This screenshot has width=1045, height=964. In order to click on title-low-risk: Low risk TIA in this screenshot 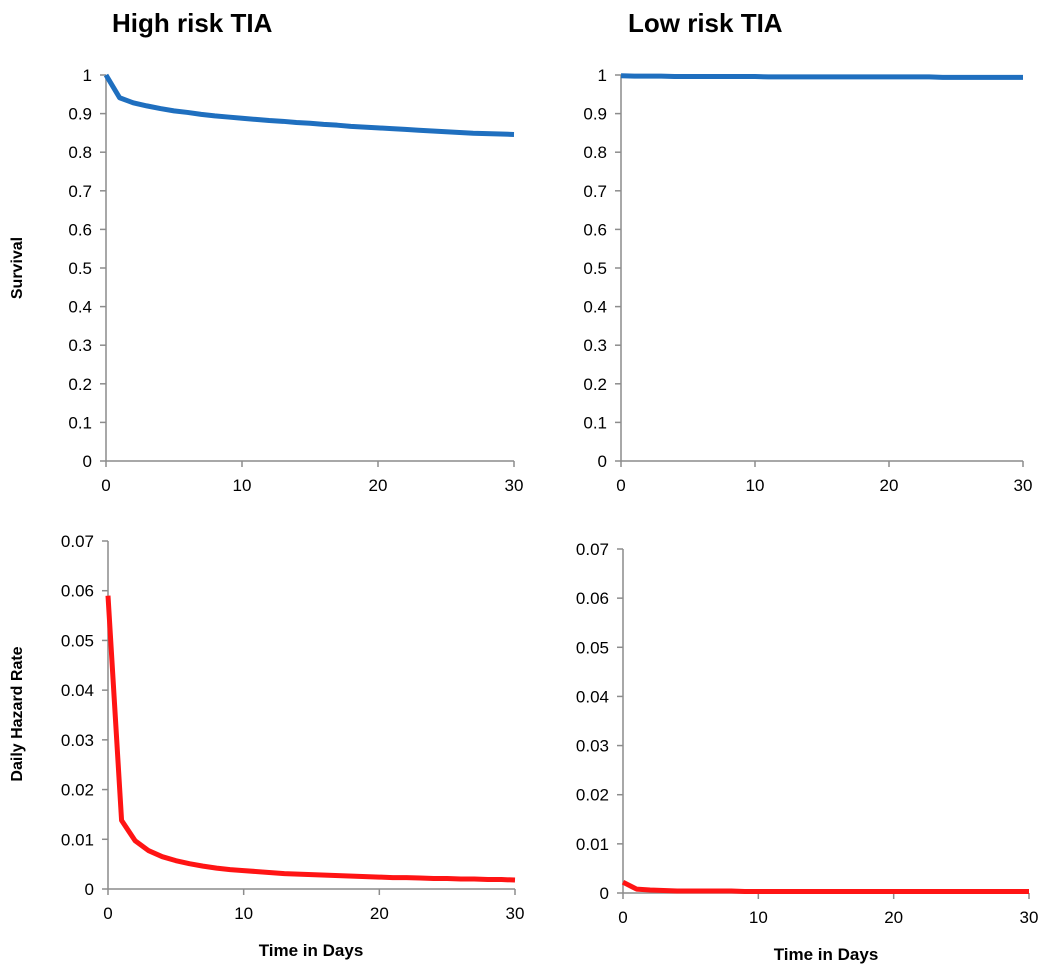, I will do `click(705, 23)`.